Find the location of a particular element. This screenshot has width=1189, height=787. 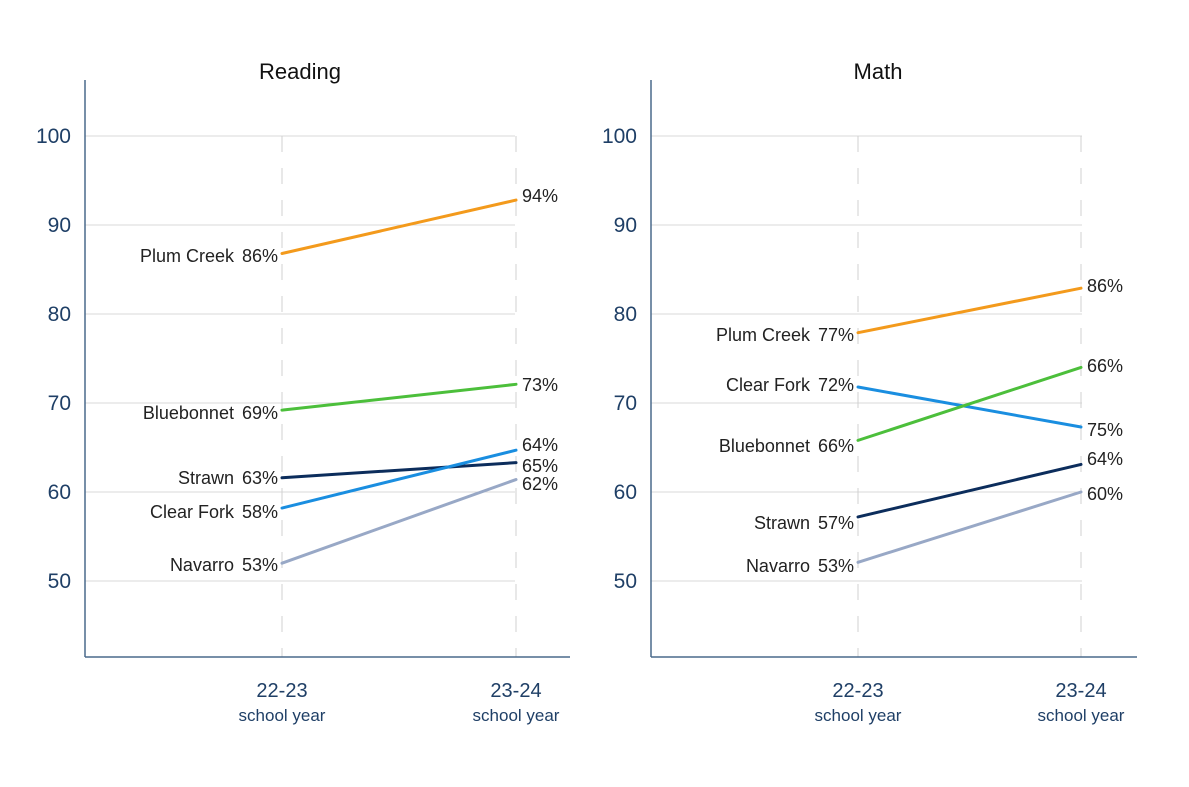

reading-series-name-strawn: Strawn is located at coordinates (206, 478).